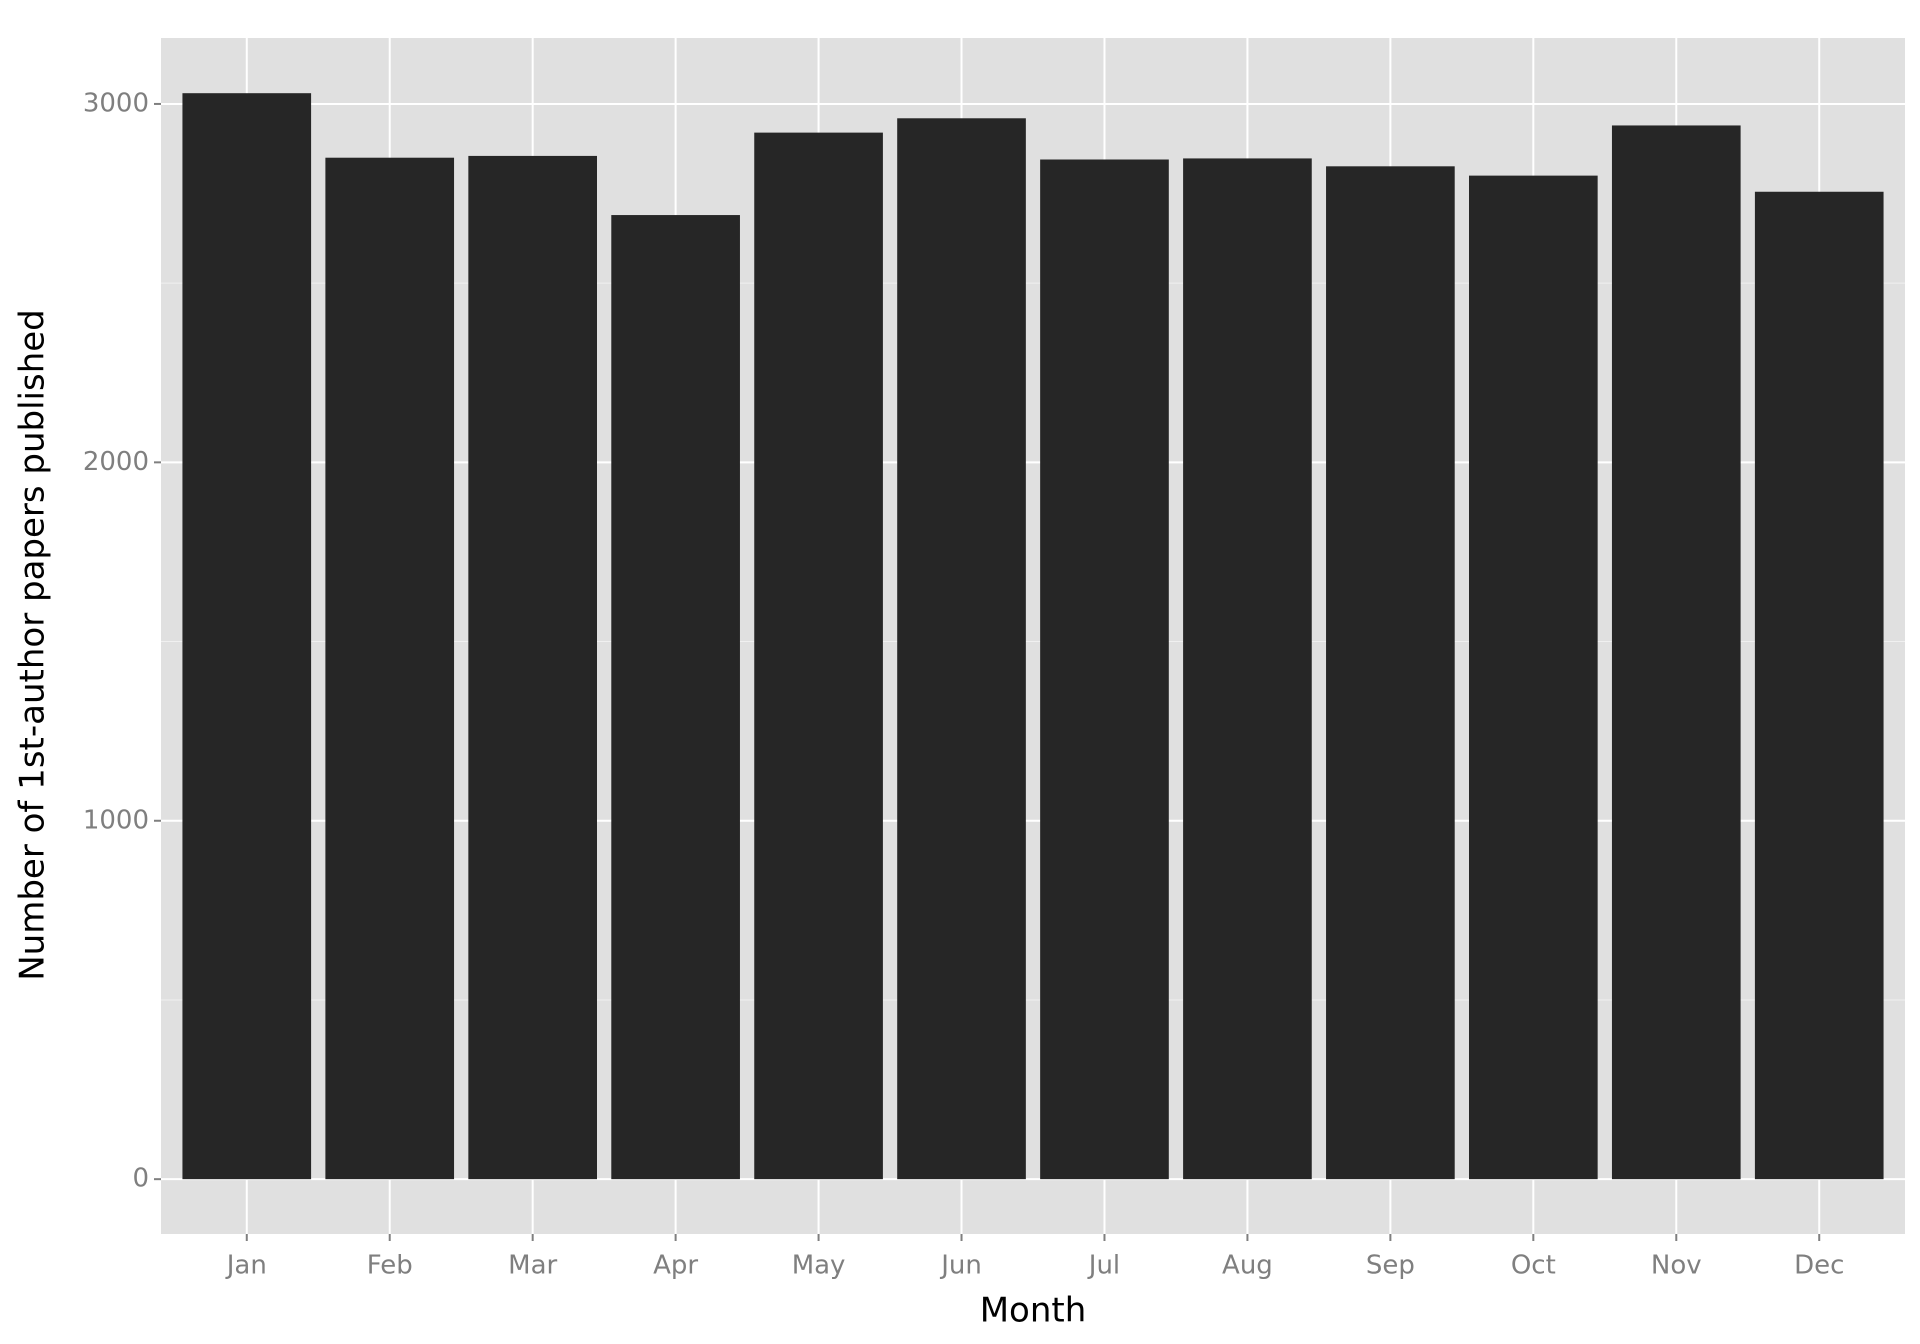 Image resolution: width=1920 pixels, height=1344 pixels. What do you see at coordinates (1247, 1266) in the screenshot?
I see `x-tick-label: Aug` at bounding box center [1247, 1266].